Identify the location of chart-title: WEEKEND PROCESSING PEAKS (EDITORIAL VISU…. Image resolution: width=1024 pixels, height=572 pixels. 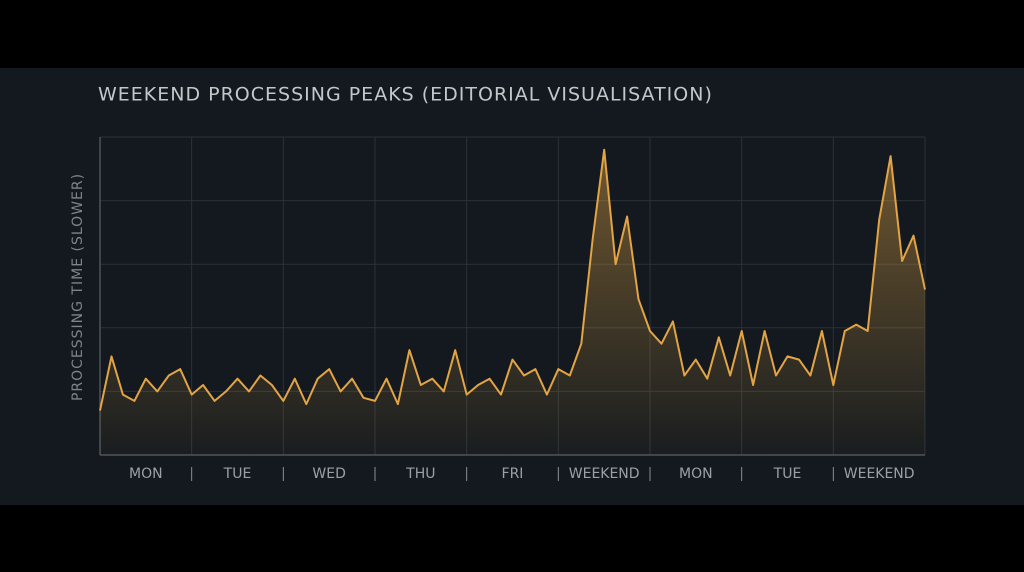
(405, 95).